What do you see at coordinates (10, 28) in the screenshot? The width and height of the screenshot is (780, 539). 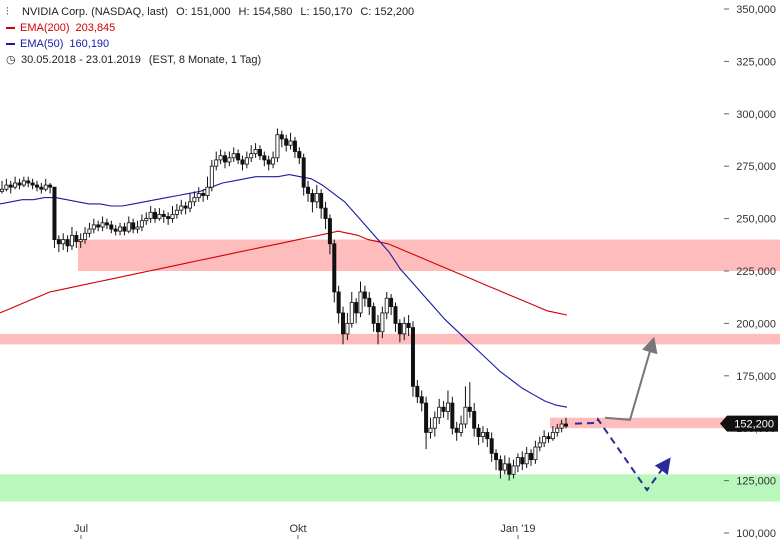 I see `ema200-swatch` at bounding box center [10, 28].